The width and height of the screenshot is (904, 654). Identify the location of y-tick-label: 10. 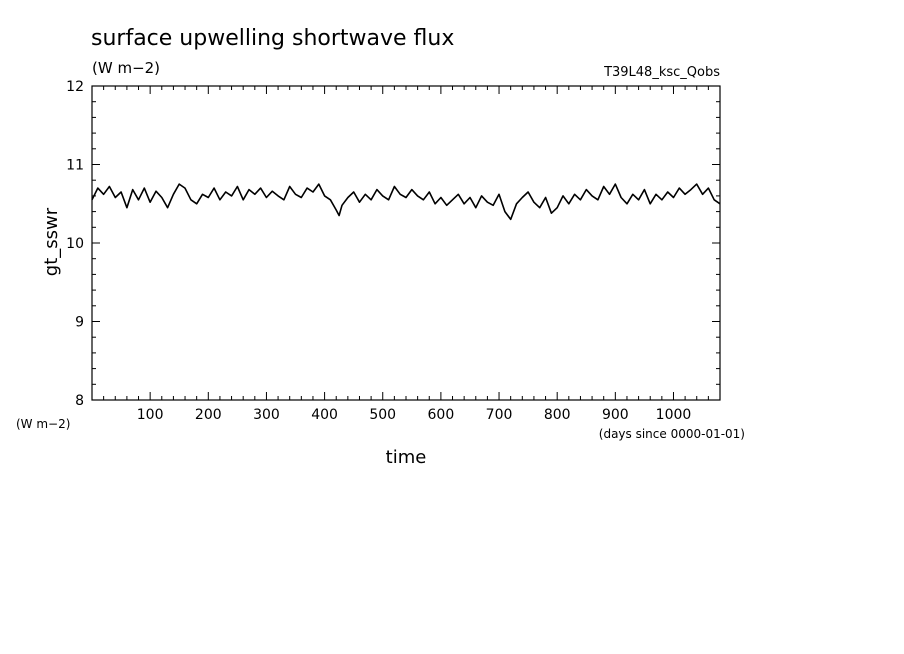
(75, 244).